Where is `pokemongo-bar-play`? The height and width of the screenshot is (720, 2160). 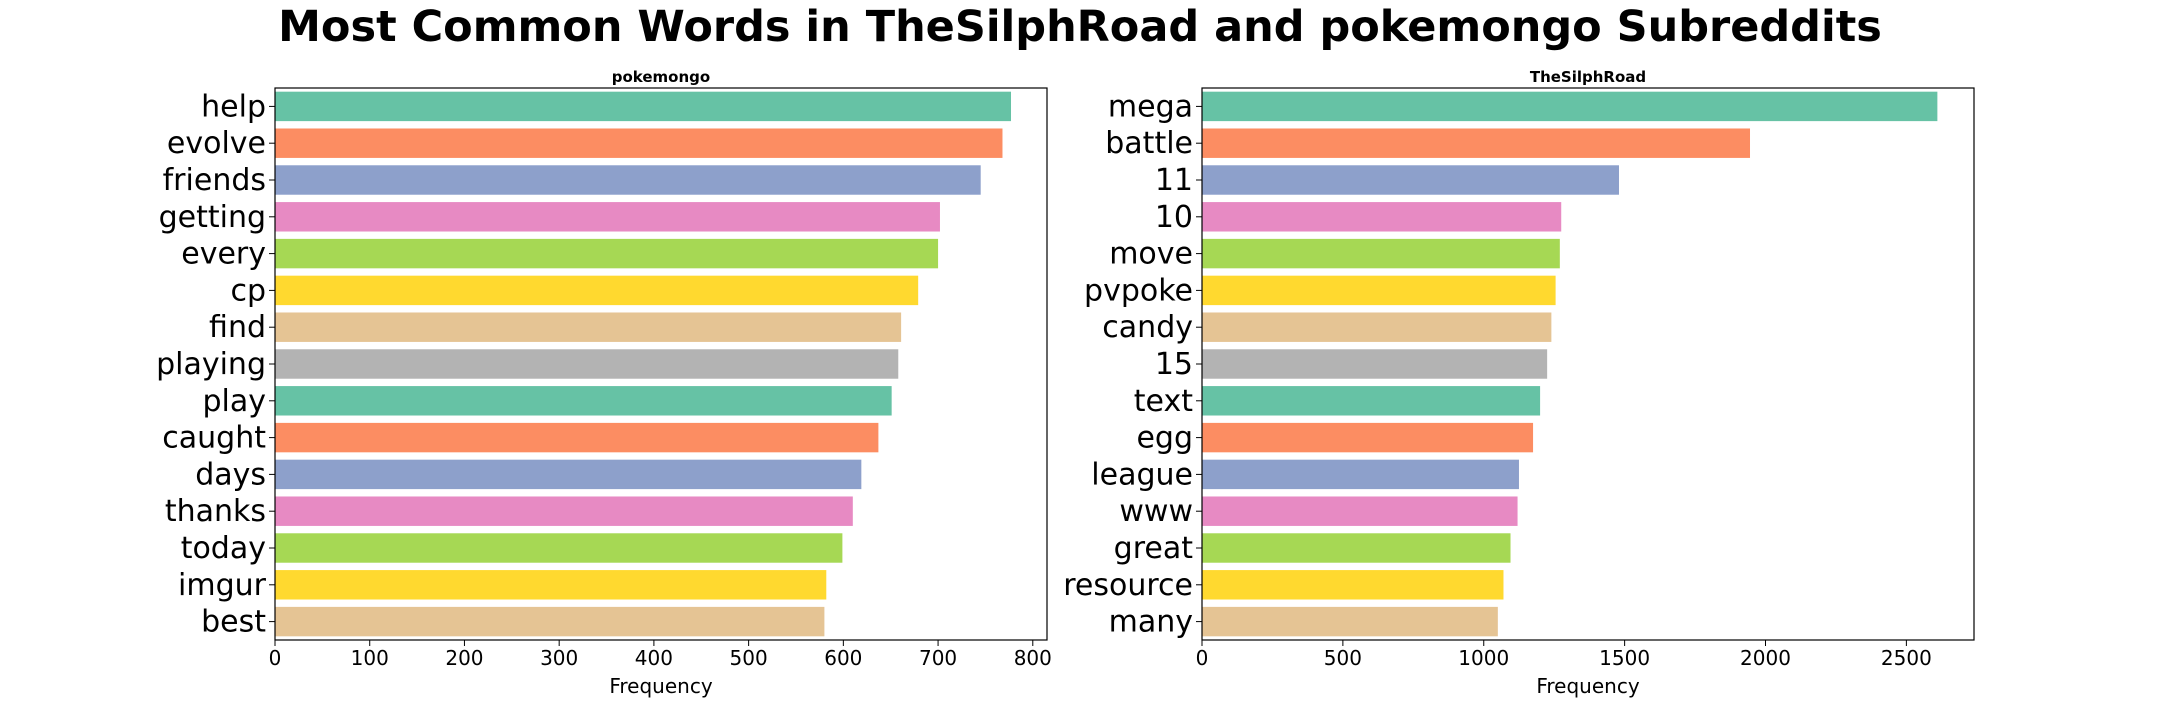 pokemongo-bar-play is located at coordinates (583, 401).